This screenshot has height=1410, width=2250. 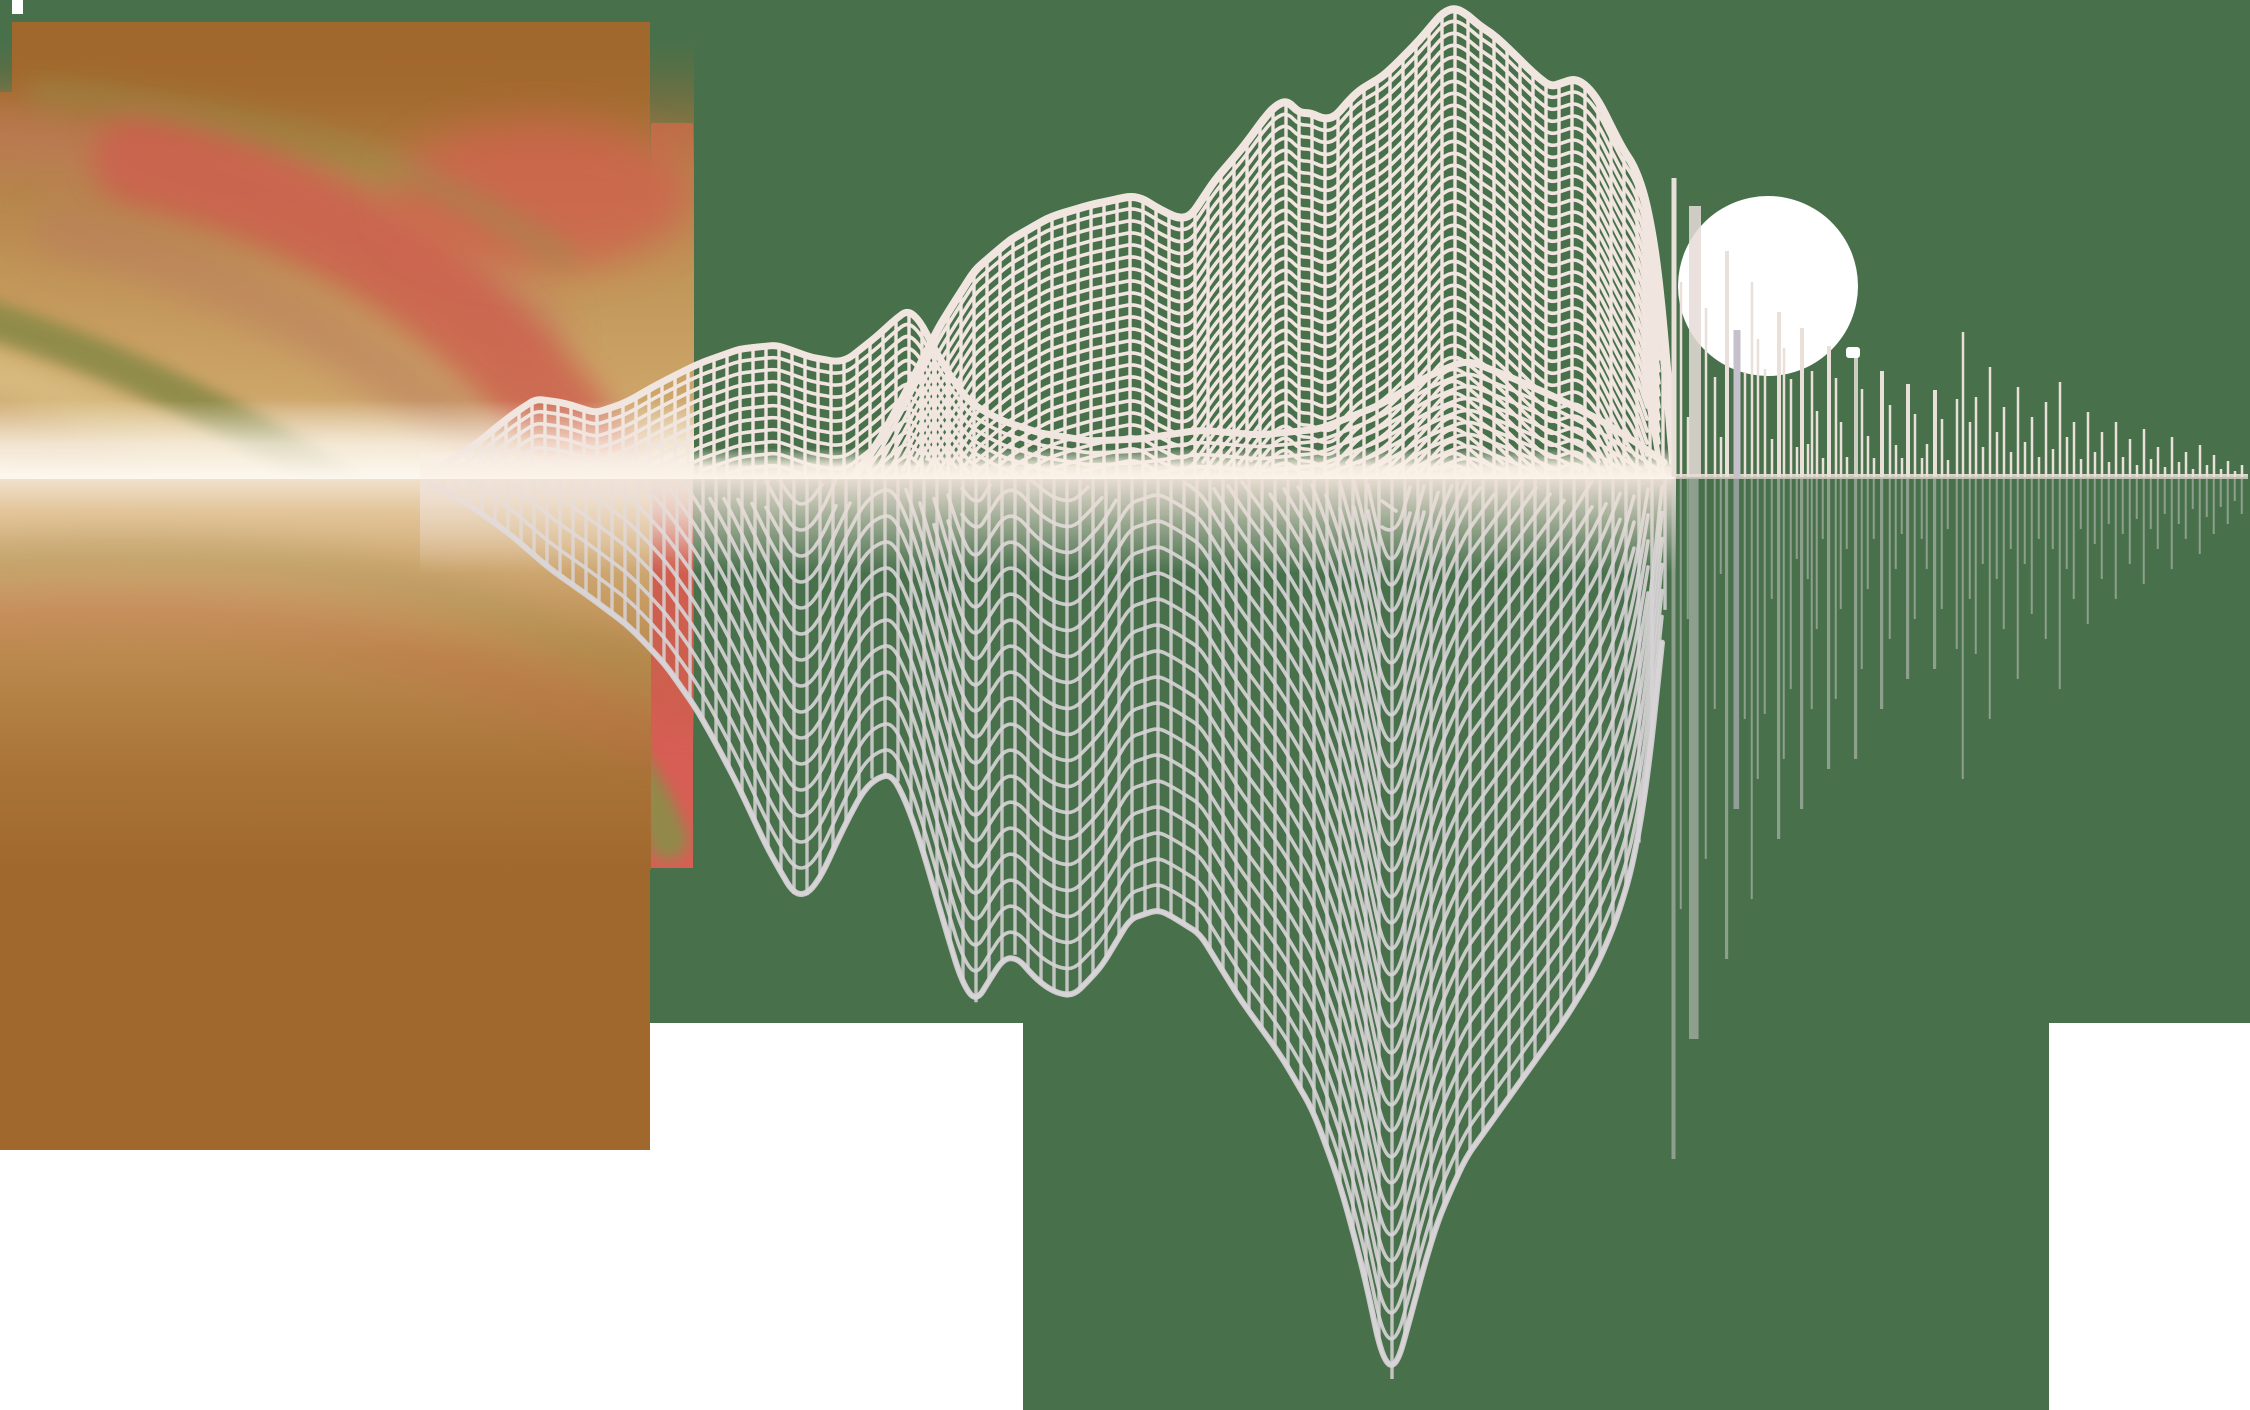 I want to click on red-block, so click(x=672, y=495).